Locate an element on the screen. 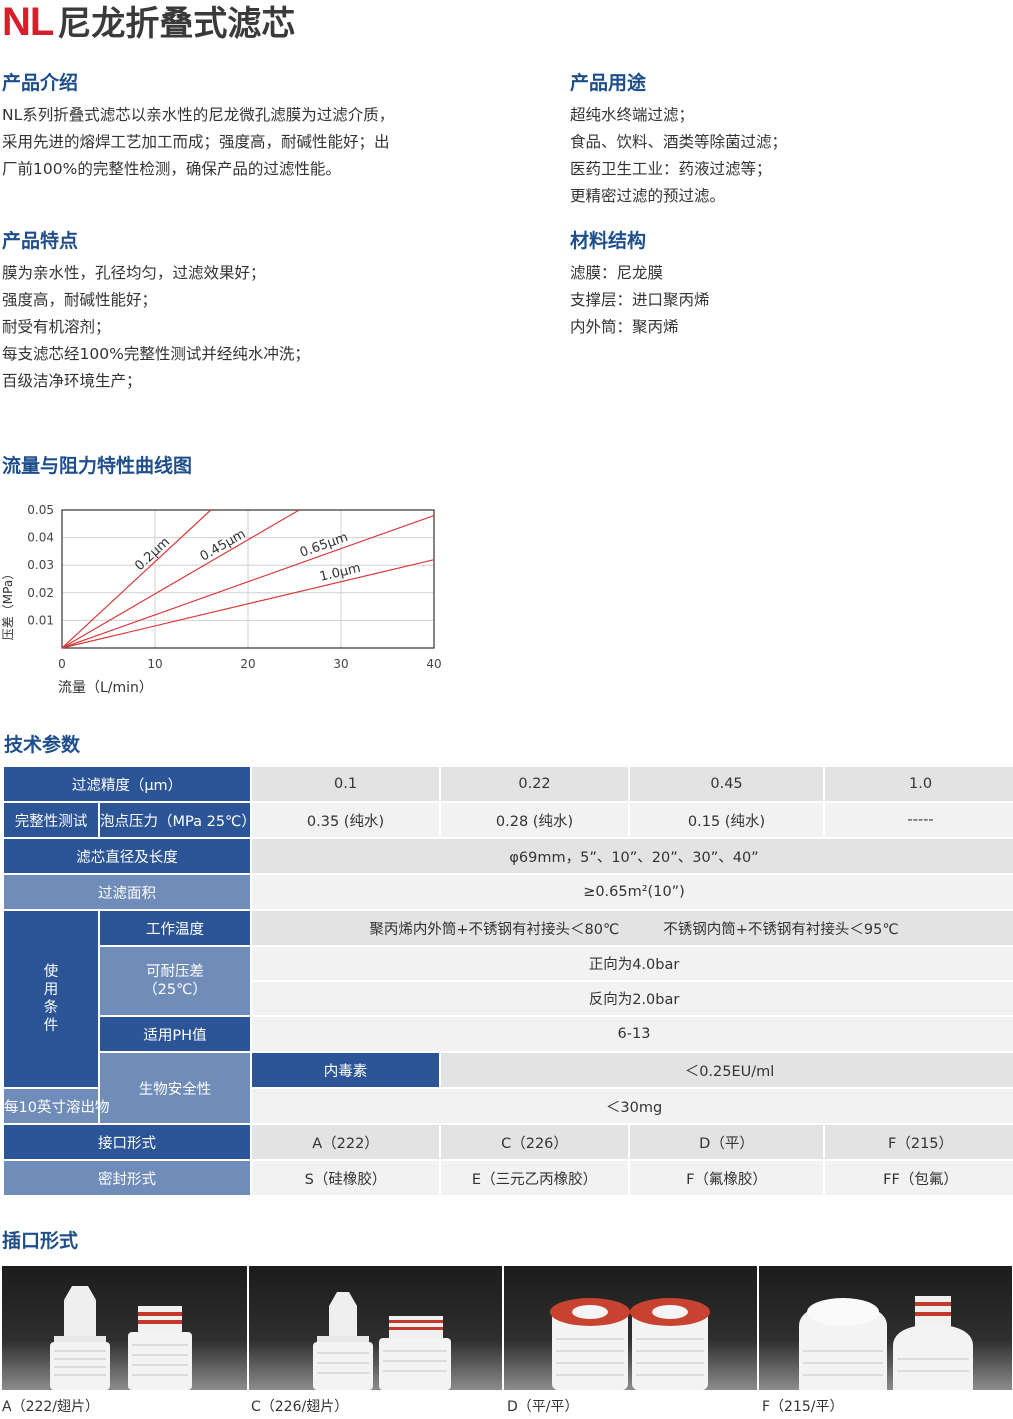 The height and width of the screenshot is (1419, 1013). materials-heading: 材料结构 is located at coordinates (608, 241).